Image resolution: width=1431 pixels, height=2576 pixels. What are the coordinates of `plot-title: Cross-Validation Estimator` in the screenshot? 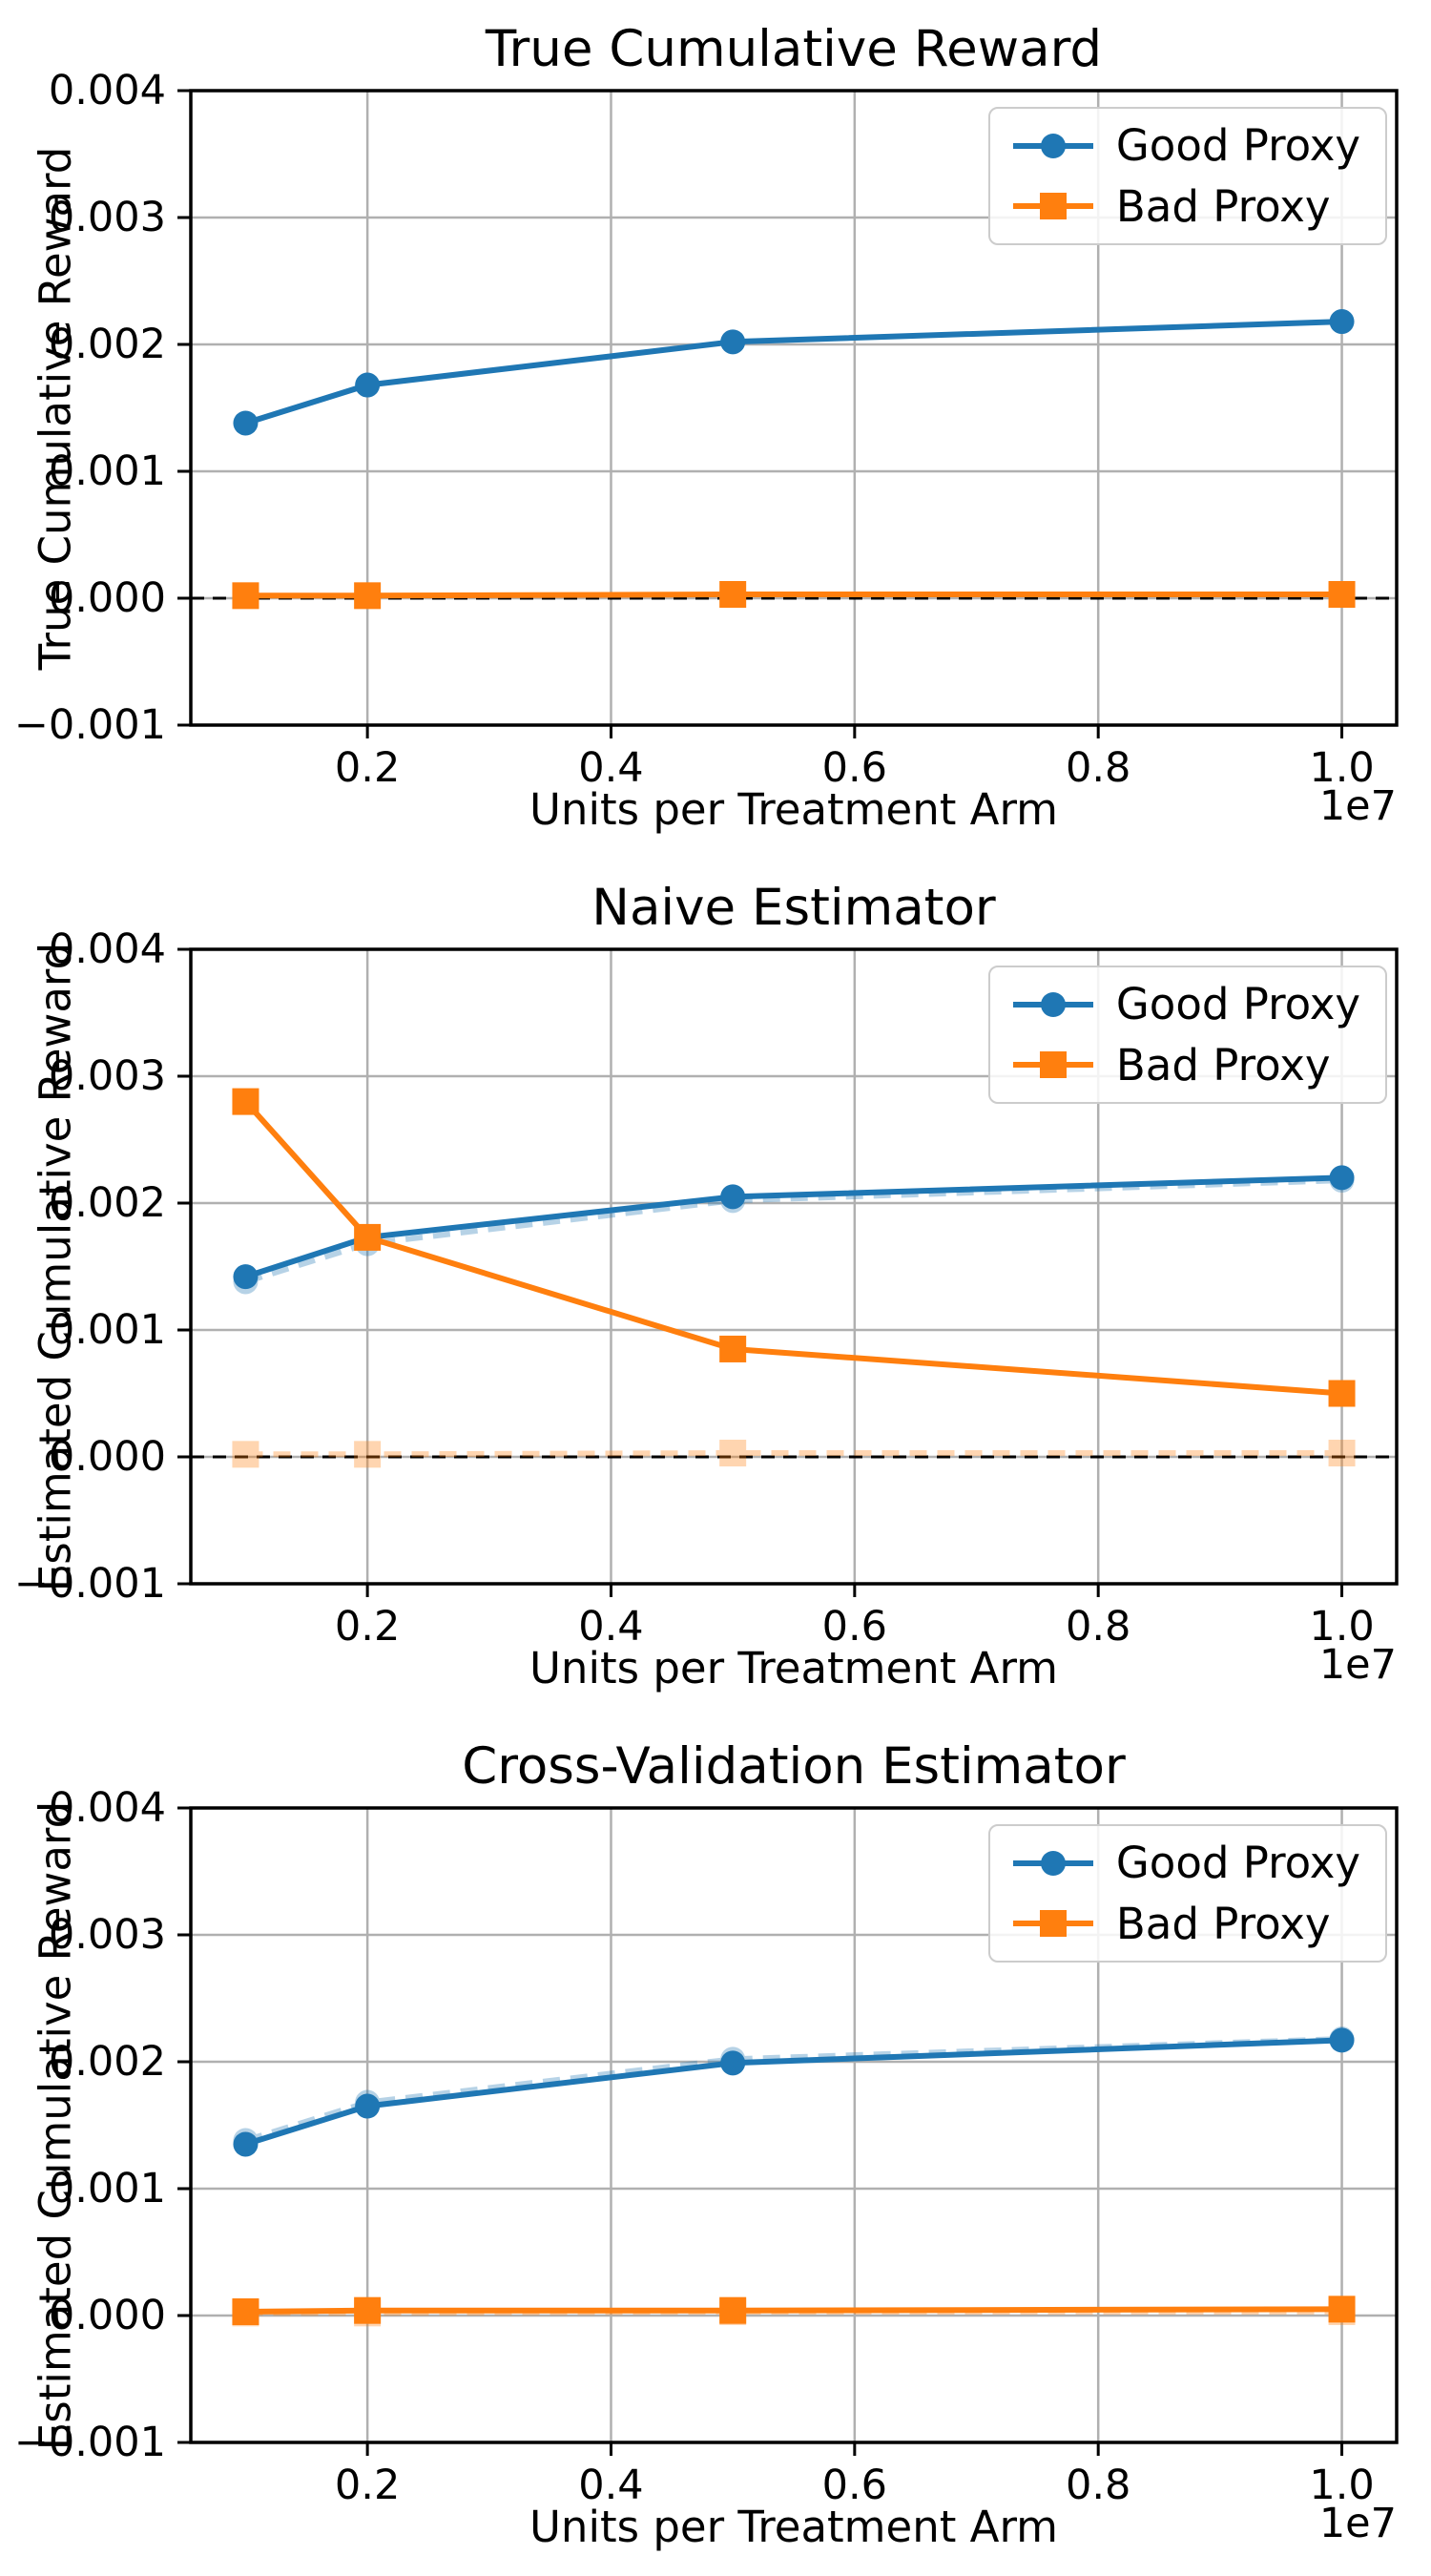 It's located at (794, 1766).